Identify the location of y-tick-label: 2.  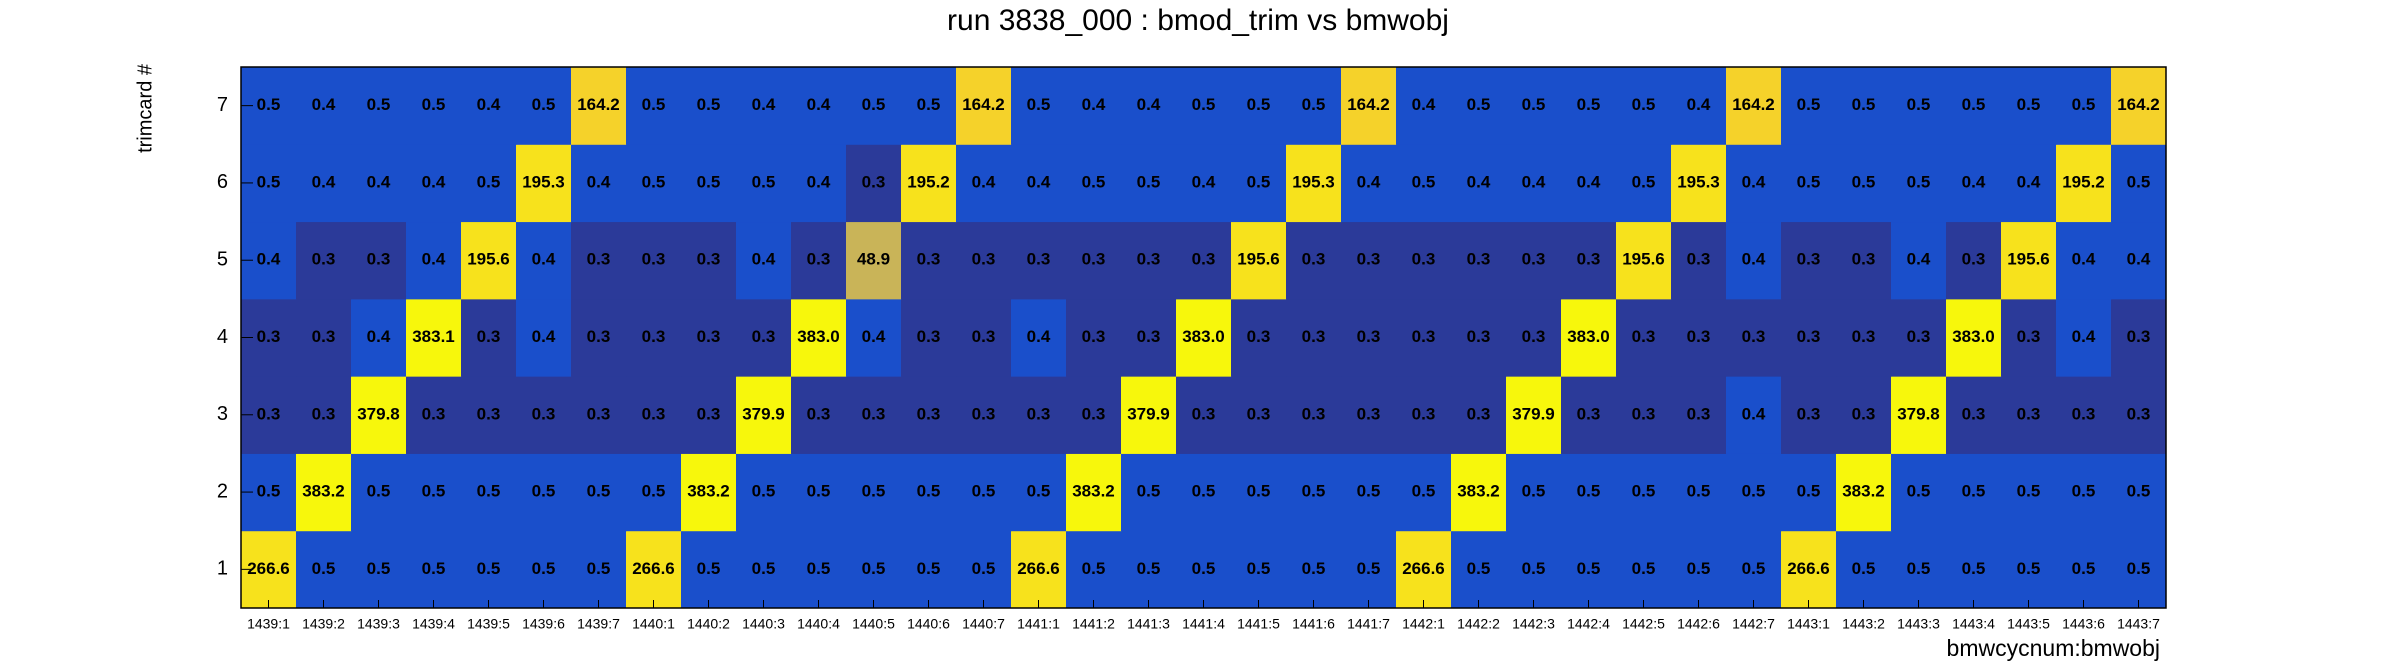
(222, 491).